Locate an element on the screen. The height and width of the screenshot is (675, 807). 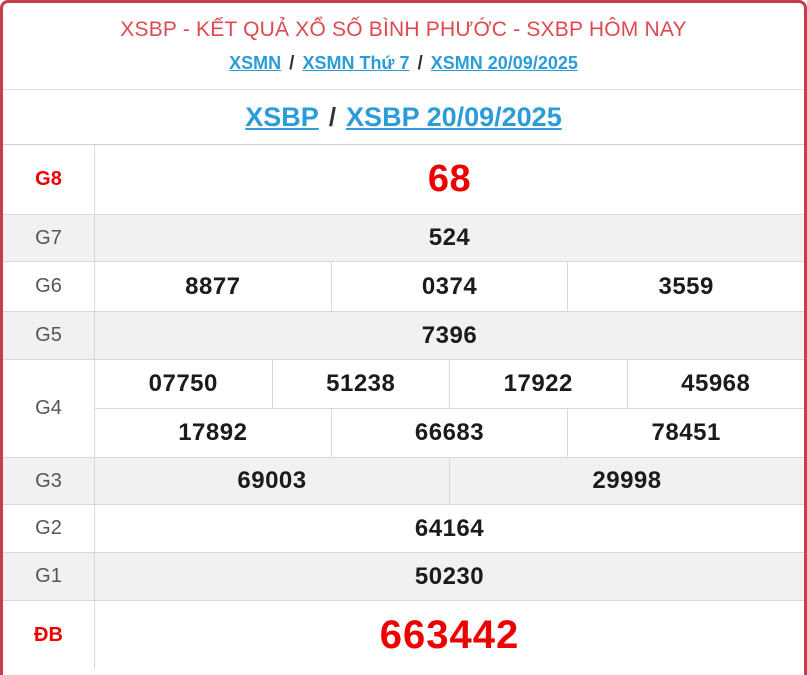
prize-number: 8877 is located at coordinates (213, 286).